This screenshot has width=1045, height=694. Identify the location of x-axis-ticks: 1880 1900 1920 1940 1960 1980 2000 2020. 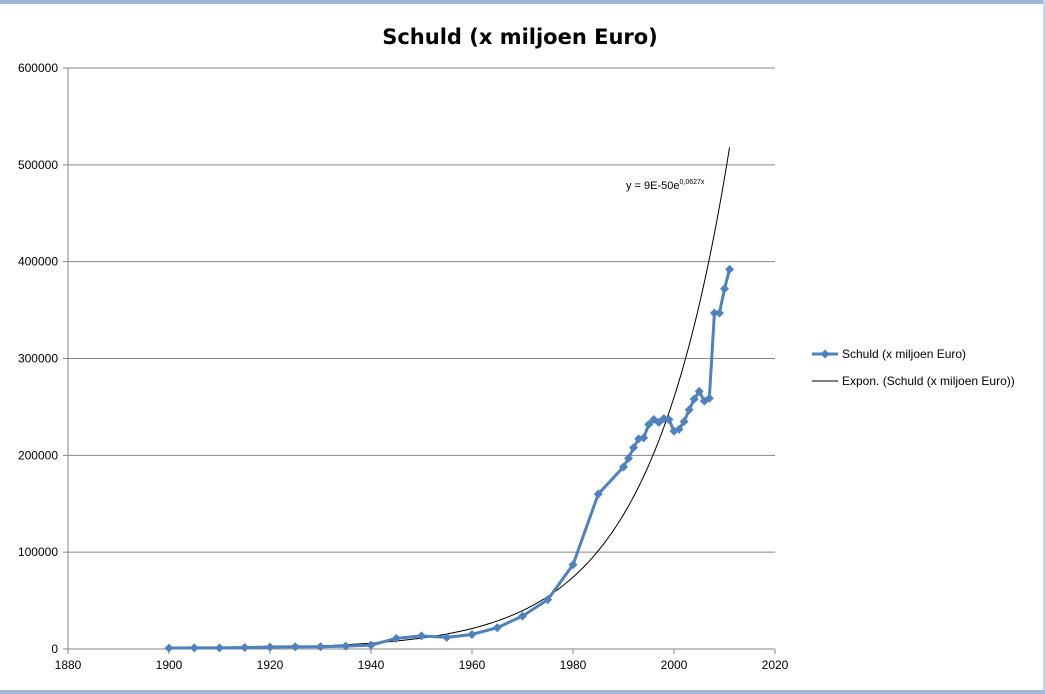
(422, 660).